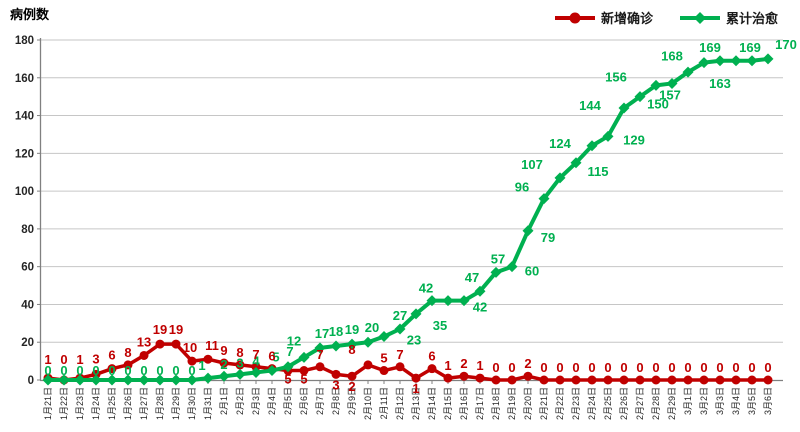 The image size is (800, 432). What do you see at coordinates (416, 403) in the screenshot?
I see `x-axis-tick-label: 2月13日` at bounding box center [416, 403].